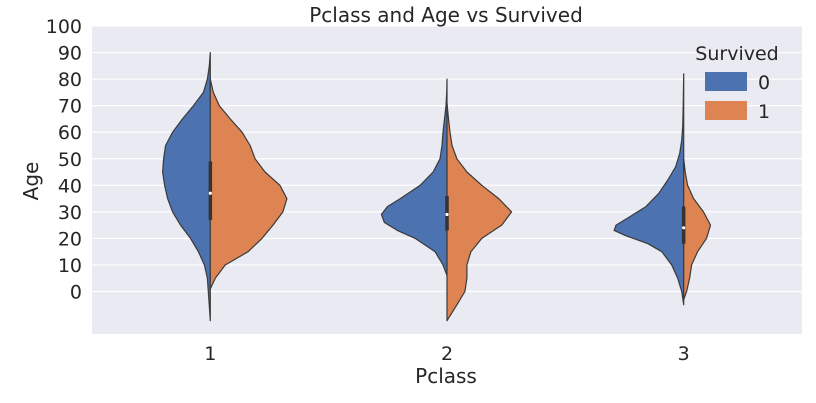  I want to click on violin-half-pclass3-survived0, so click(649, 189).